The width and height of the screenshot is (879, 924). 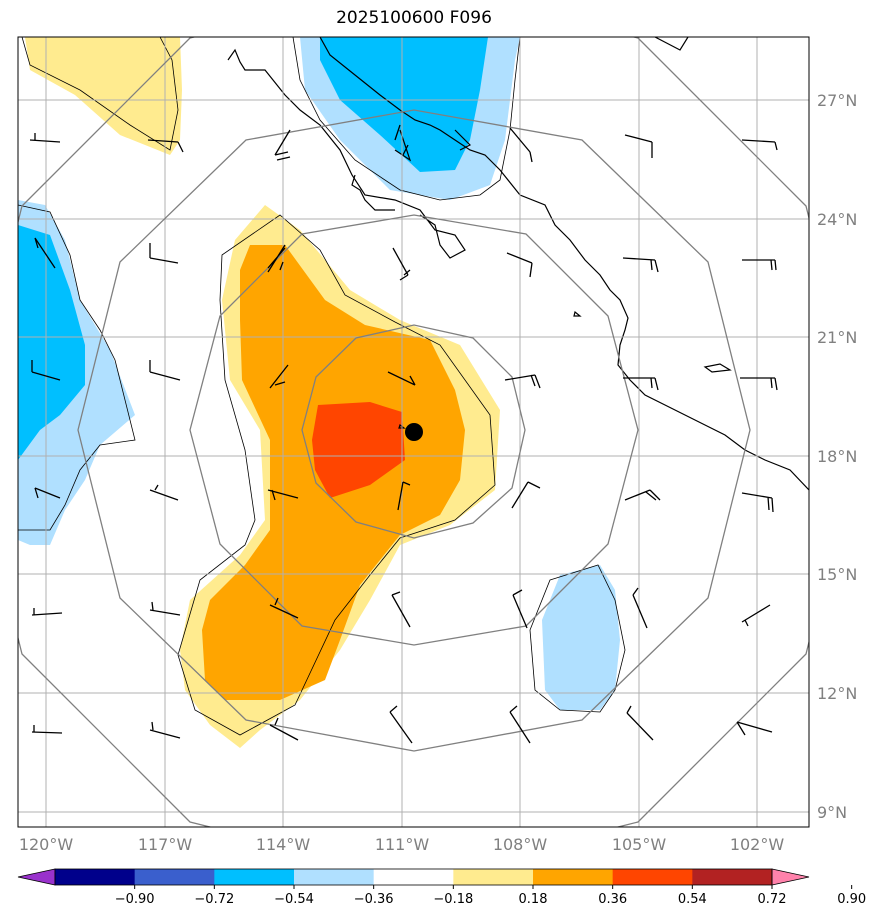 What do you see at coordinates (533, 899) in the screenshot?
I see `colorbar-tick-label: 0.18` at bounding box center [533, 899].